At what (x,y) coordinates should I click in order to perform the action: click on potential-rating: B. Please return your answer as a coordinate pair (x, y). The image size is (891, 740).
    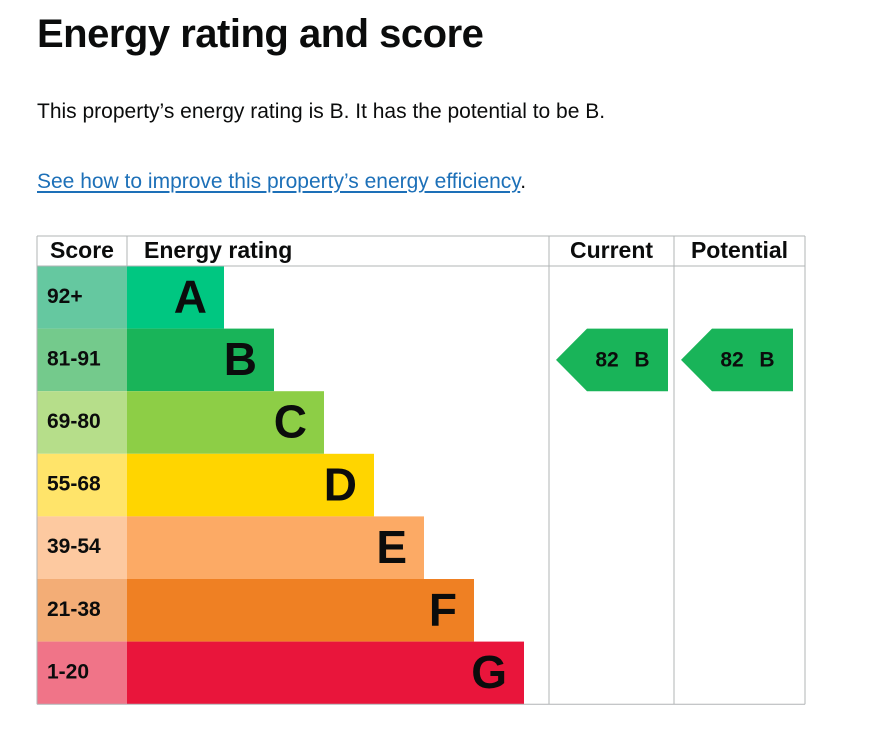
    Looking at the image, I should click on (766, 359).